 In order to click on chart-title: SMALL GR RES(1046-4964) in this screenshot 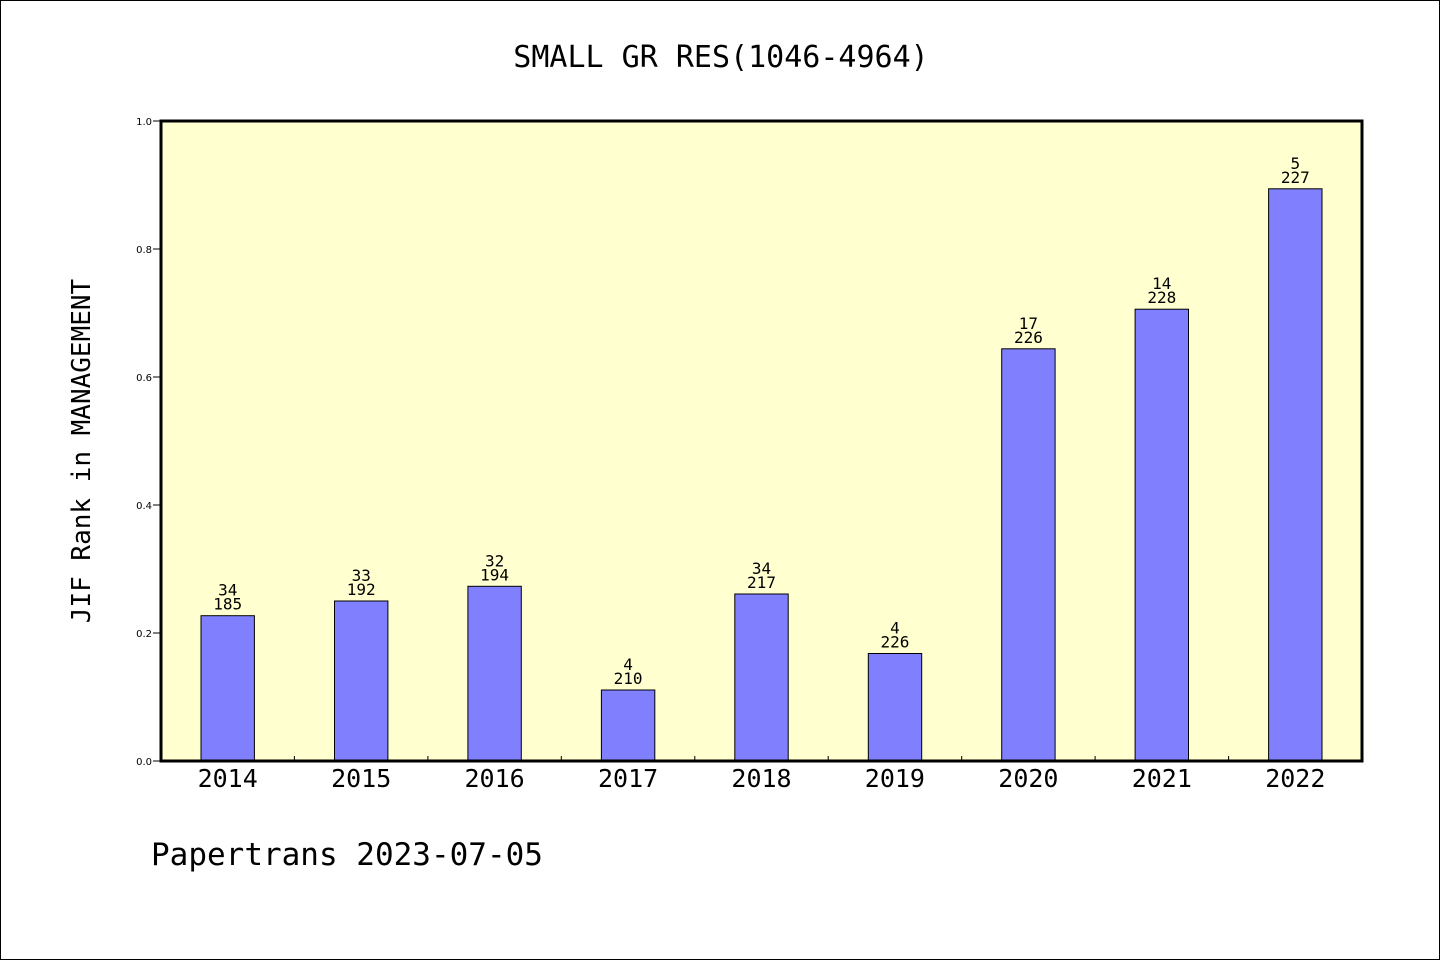, I will do `click(720, 57)`.